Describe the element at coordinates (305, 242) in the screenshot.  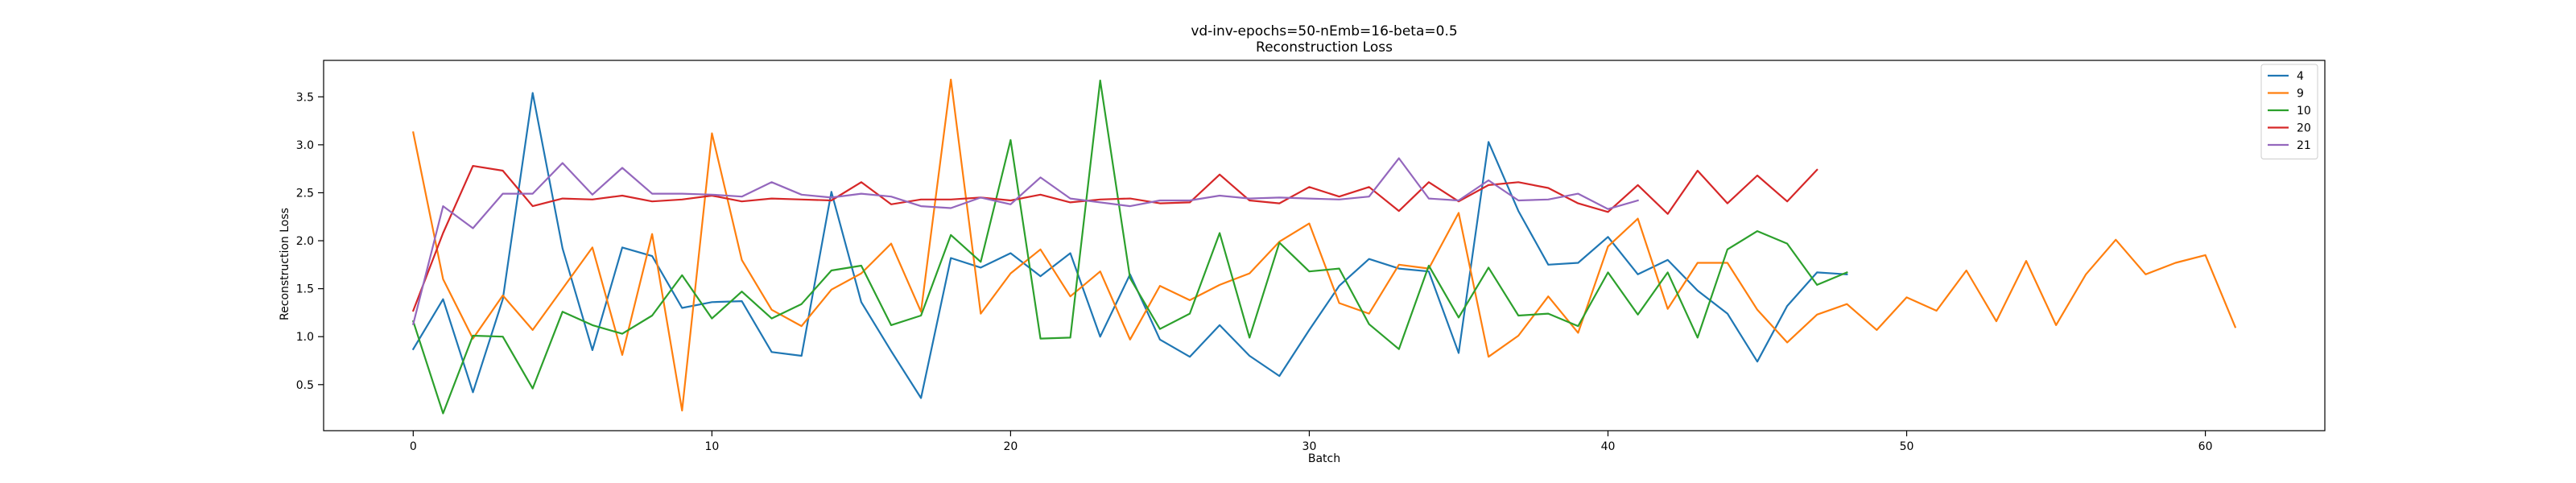
I see `y-tick-label: 2.0` at that location.